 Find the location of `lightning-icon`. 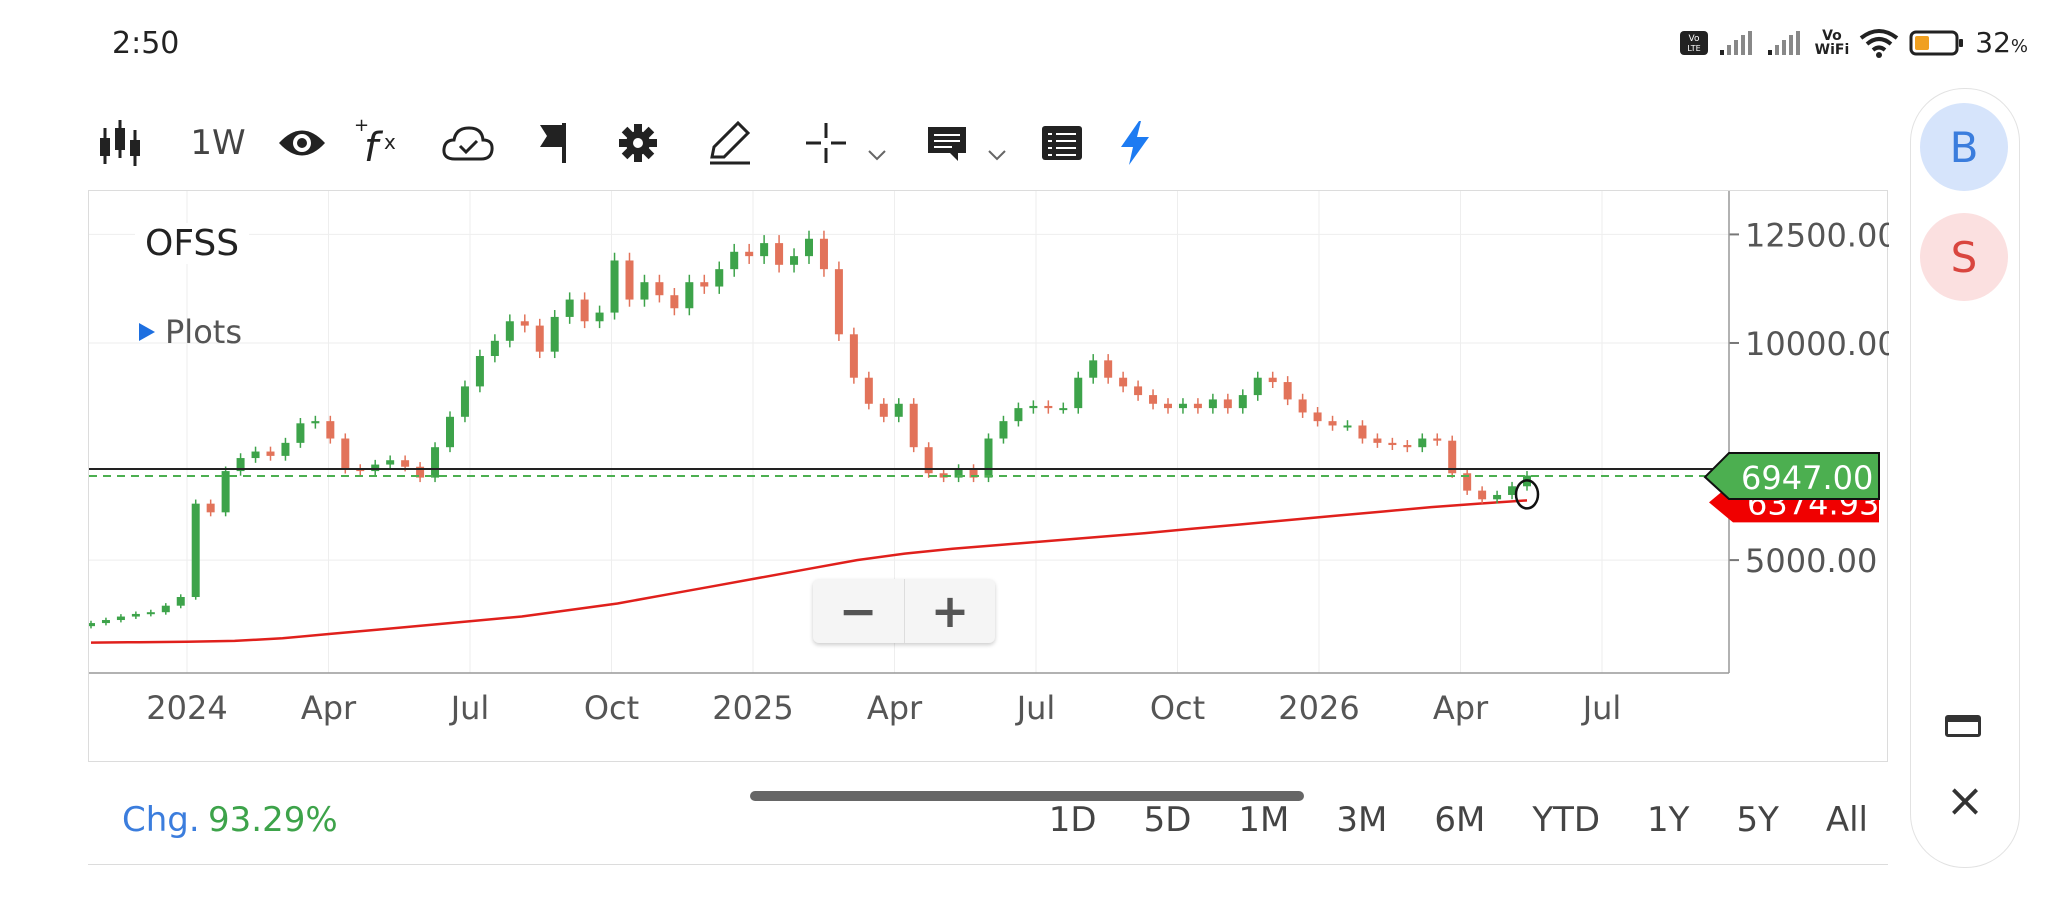

lightning-icon is located at coordinates (1135, 143).